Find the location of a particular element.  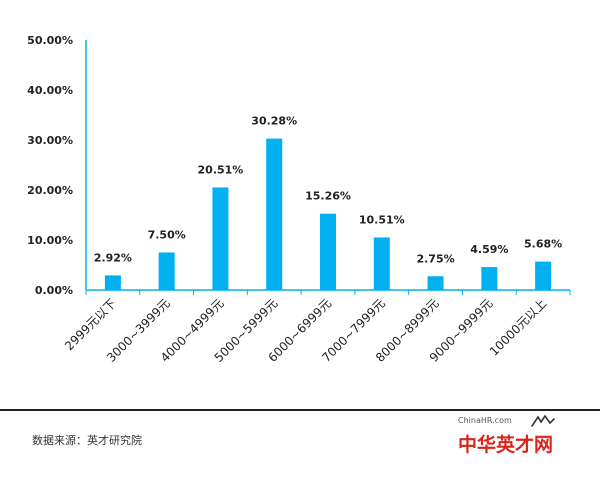

source-note: 数据来源：英才研究院 is located at coordinates (87, 440).